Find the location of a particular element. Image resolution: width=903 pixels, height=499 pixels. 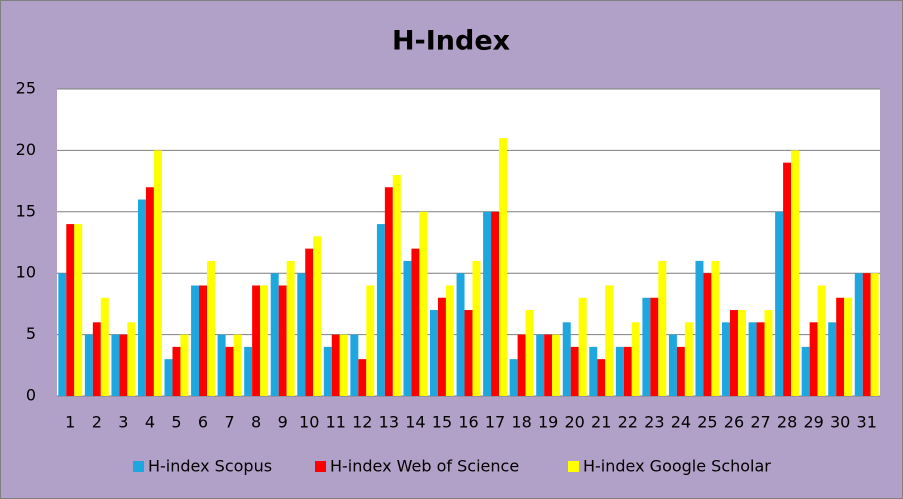

y-tick-label: 15 is located at coordinates (26, 210).